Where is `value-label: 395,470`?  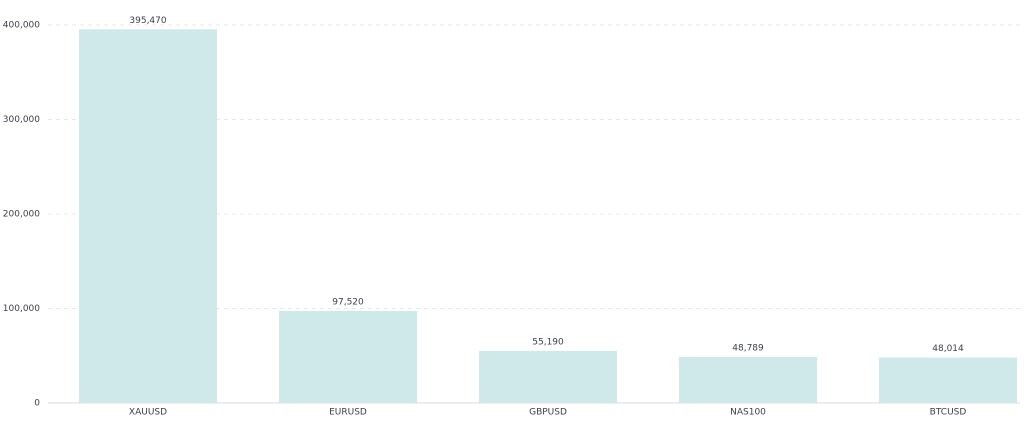 value-label: 395,470 is located at coordinates (147, 21).